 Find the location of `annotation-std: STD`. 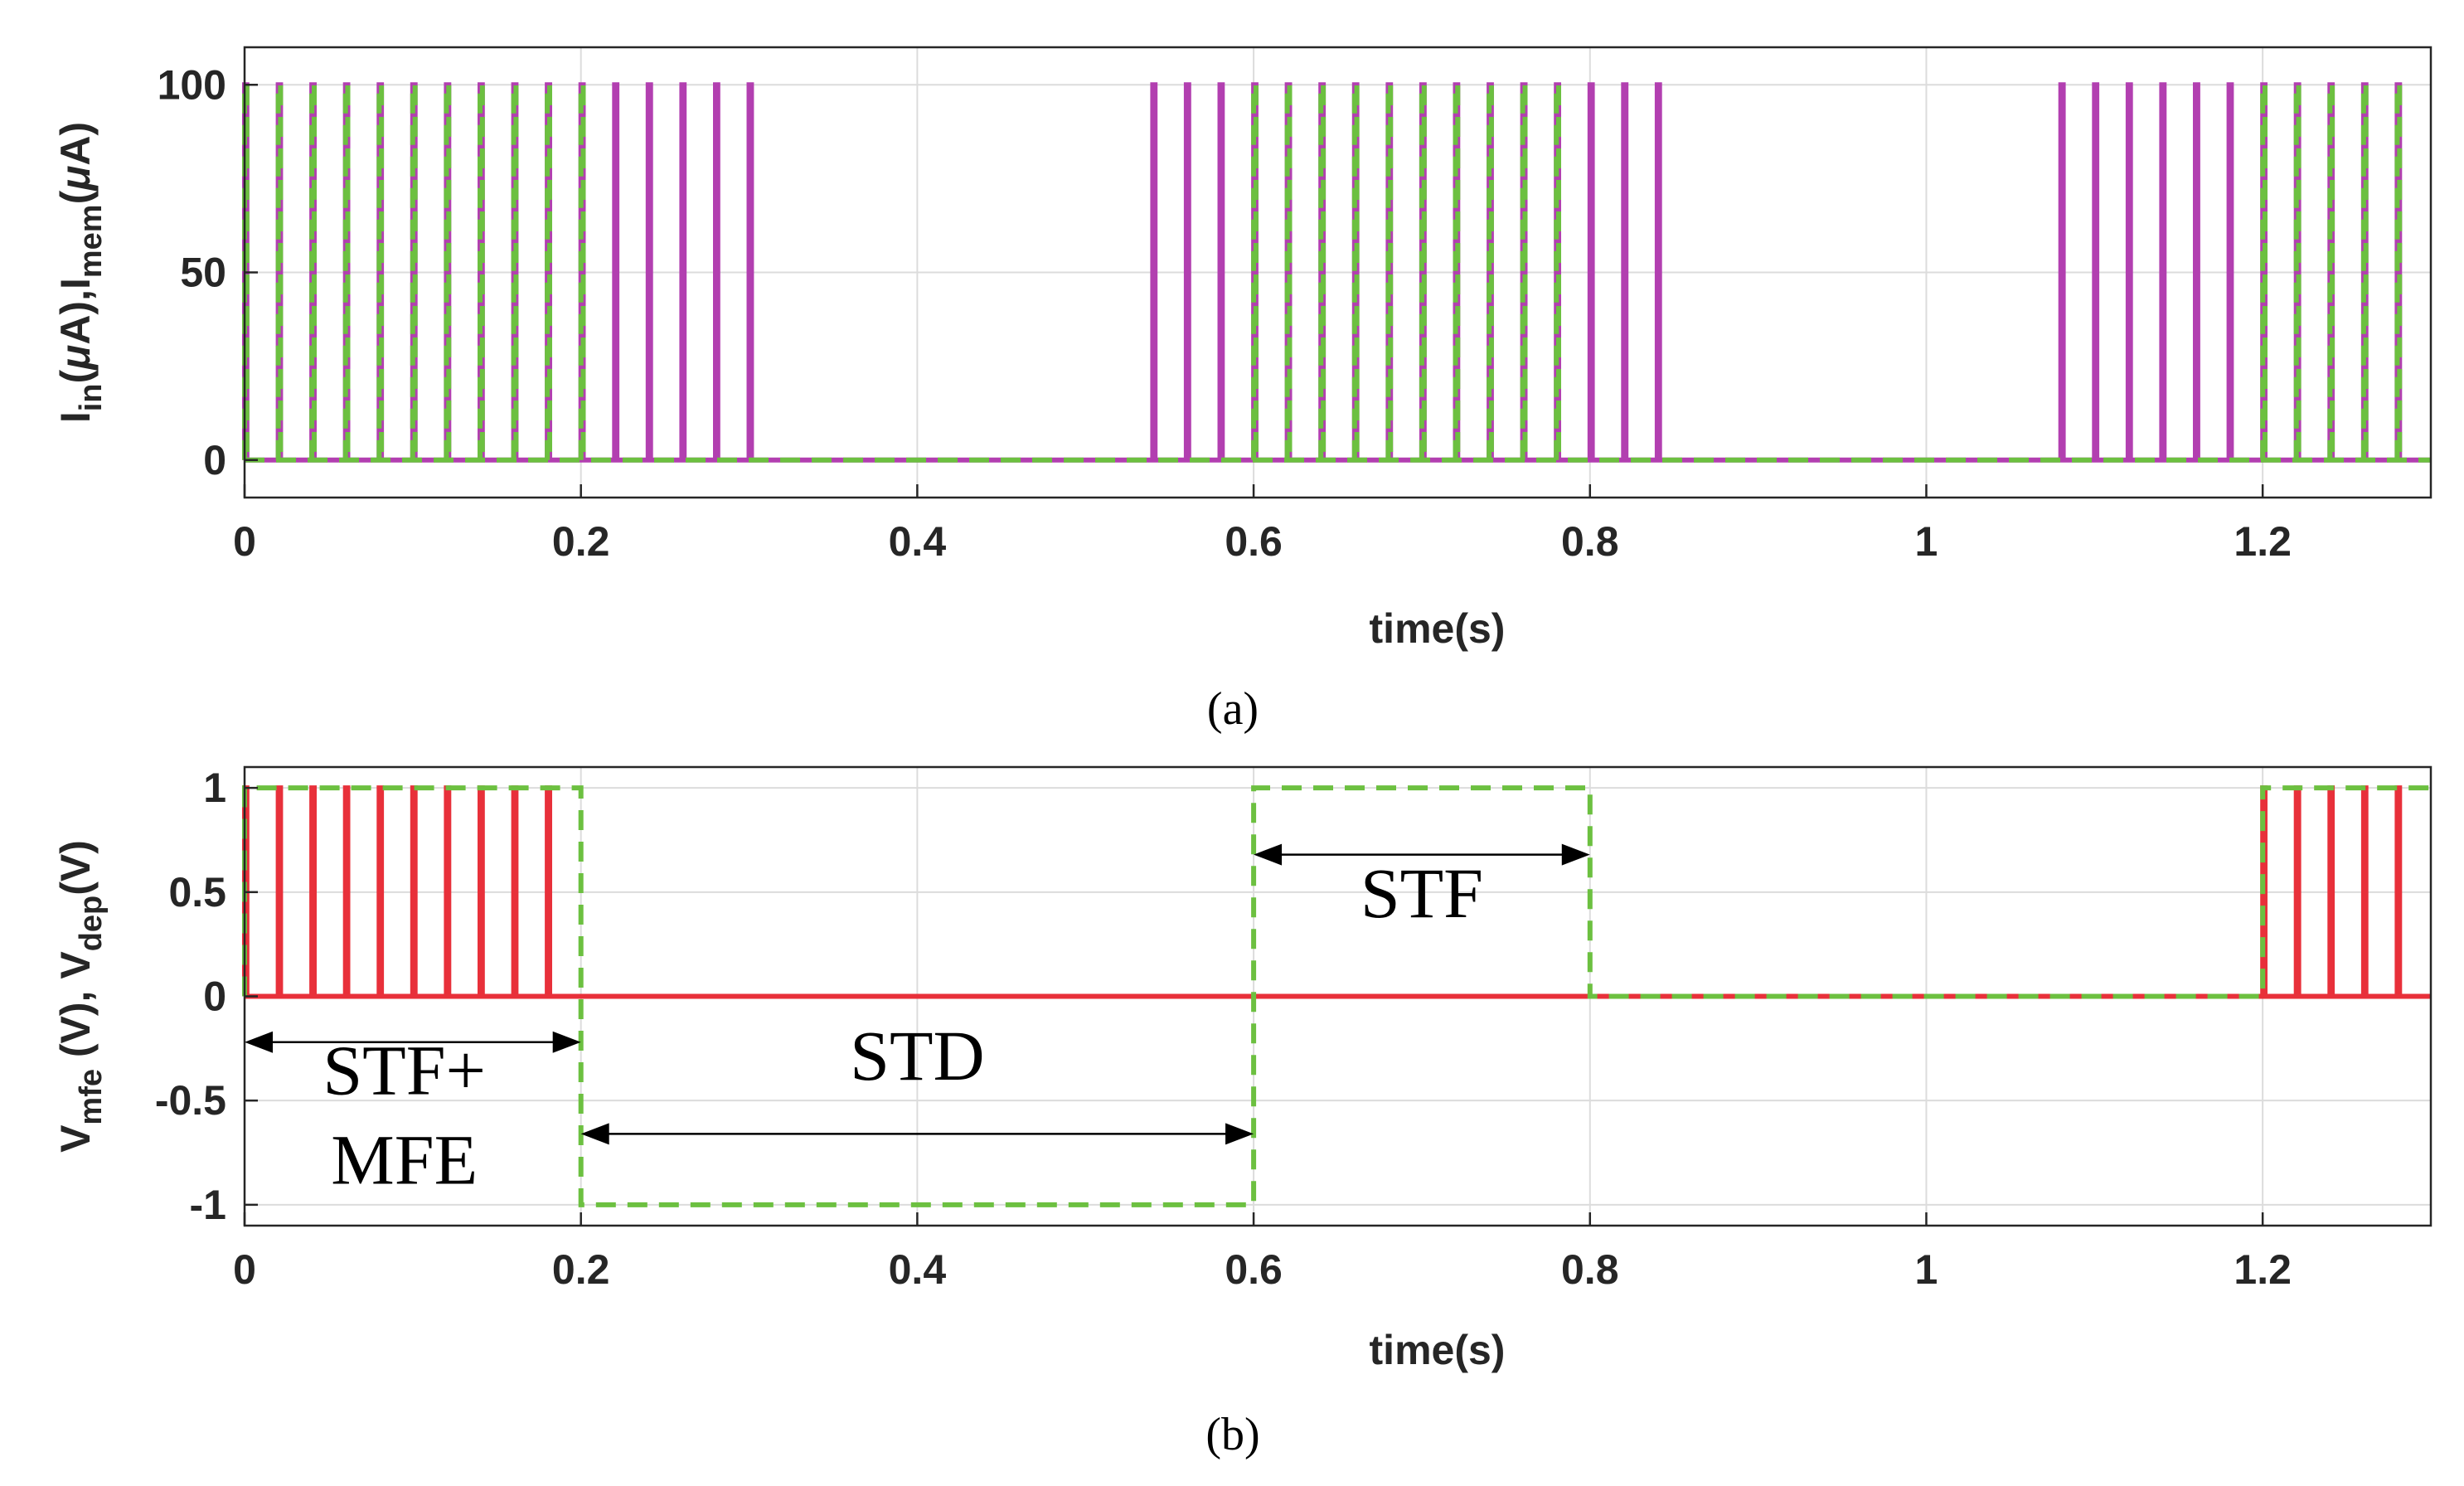

annotation-std: STD is located at coordinates (917, 1080).